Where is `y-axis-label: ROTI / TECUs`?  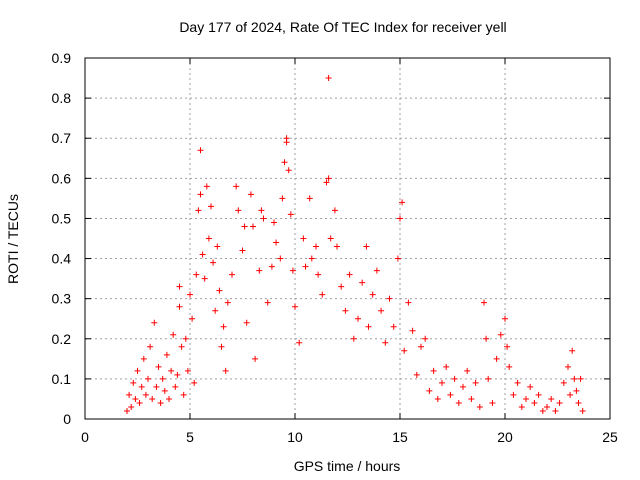
y-axis-label: ROTI / TECUs is located at coordinates (13, 239).